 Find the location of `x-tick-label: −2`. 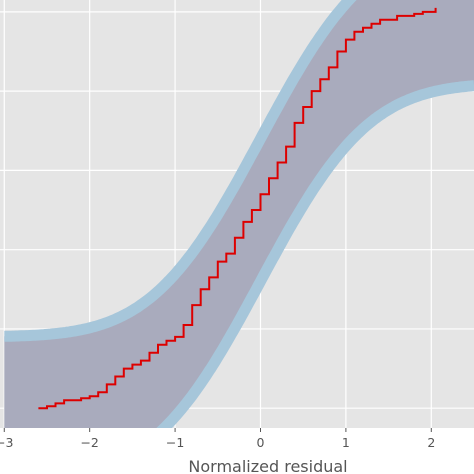

x-tick-label: −2 is located at coordinates (89, 442).